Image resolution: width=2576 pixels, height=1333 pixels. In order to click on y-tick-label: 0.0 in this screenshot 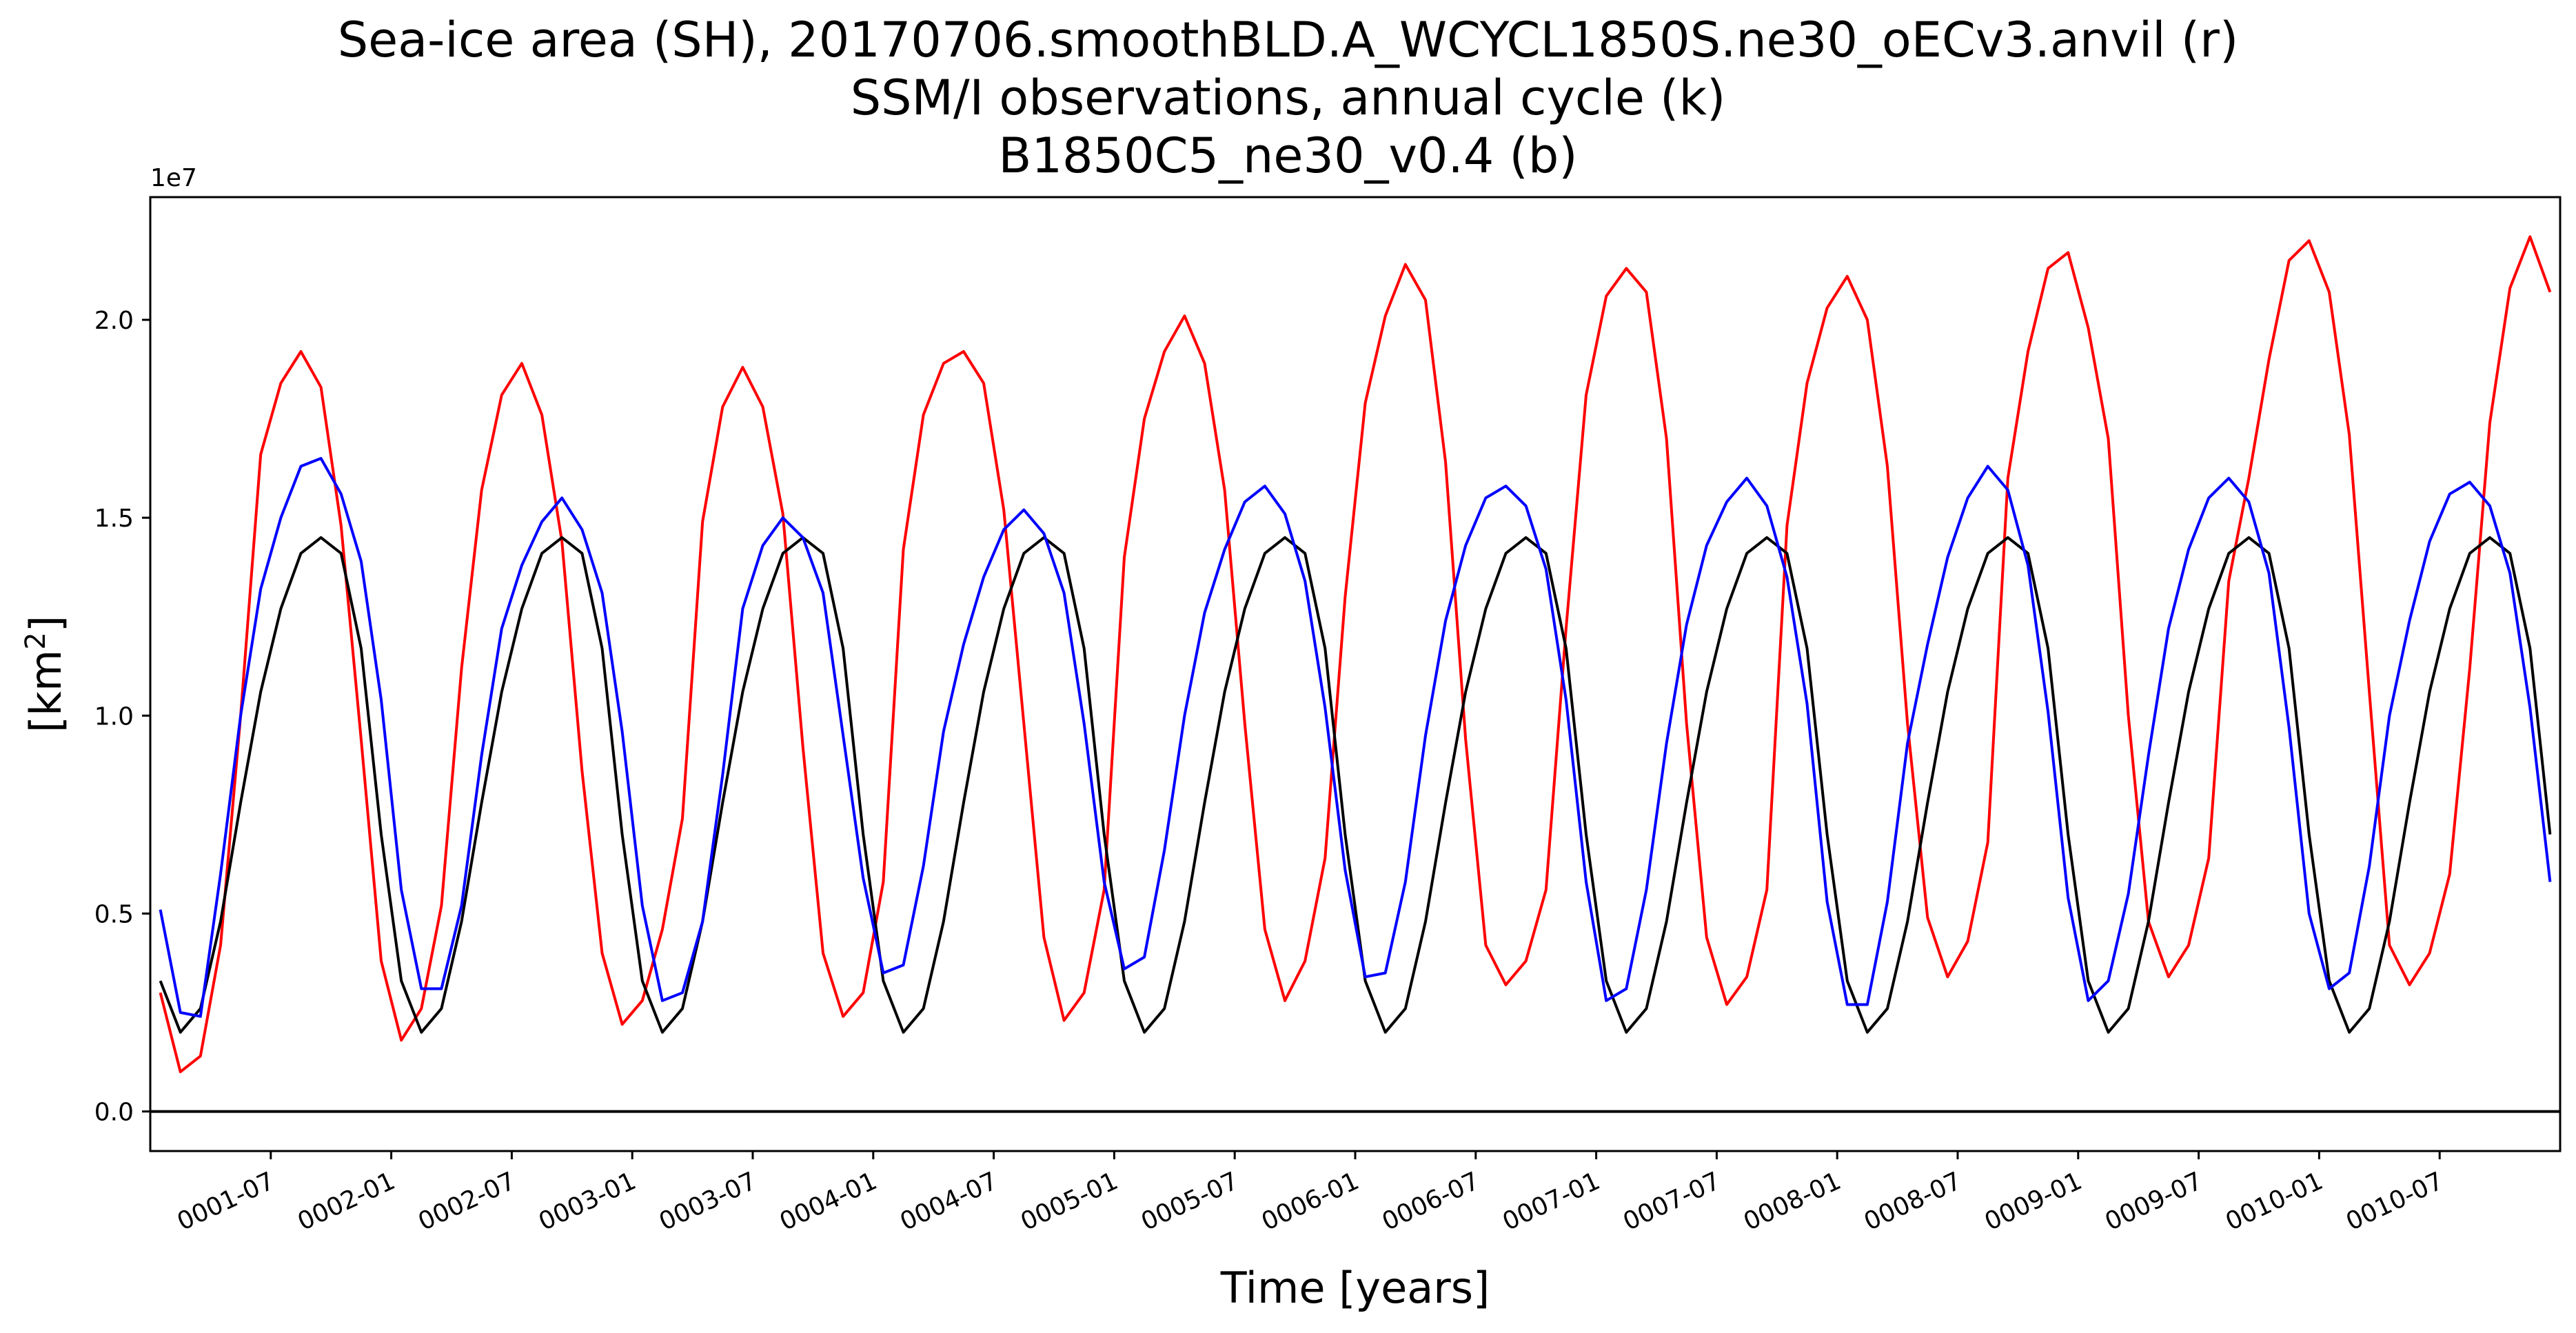, I will do `click(114, 1113)`.